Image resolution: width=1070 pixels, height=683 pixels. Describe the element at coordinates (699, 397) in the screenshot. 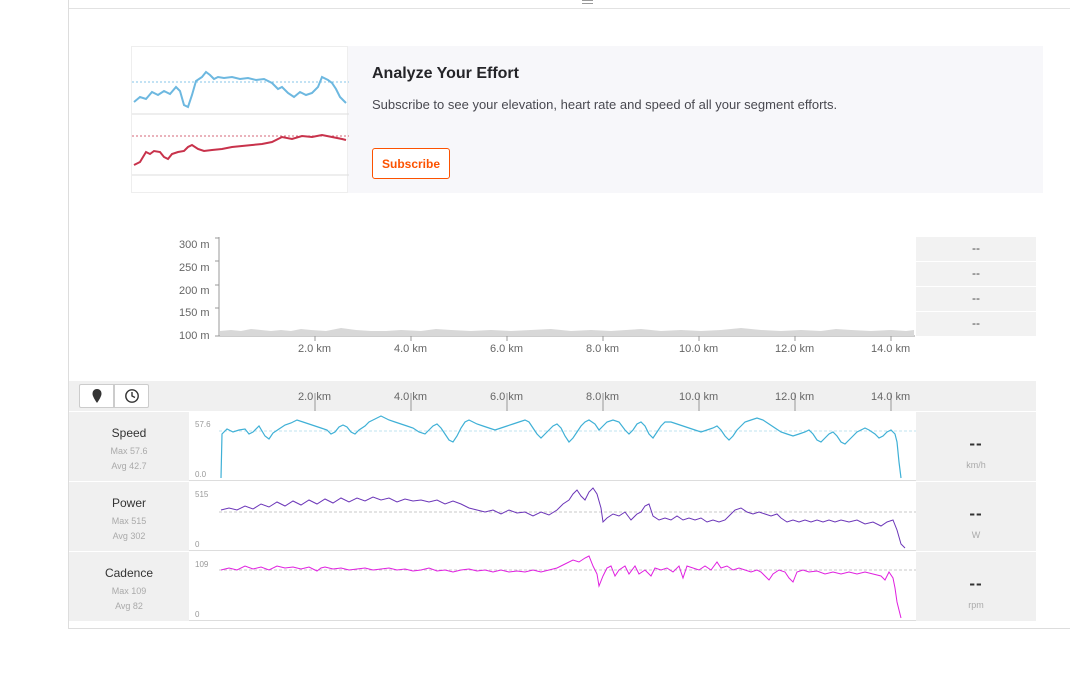

I see `x-axis-label: 10.0 km` at that location.